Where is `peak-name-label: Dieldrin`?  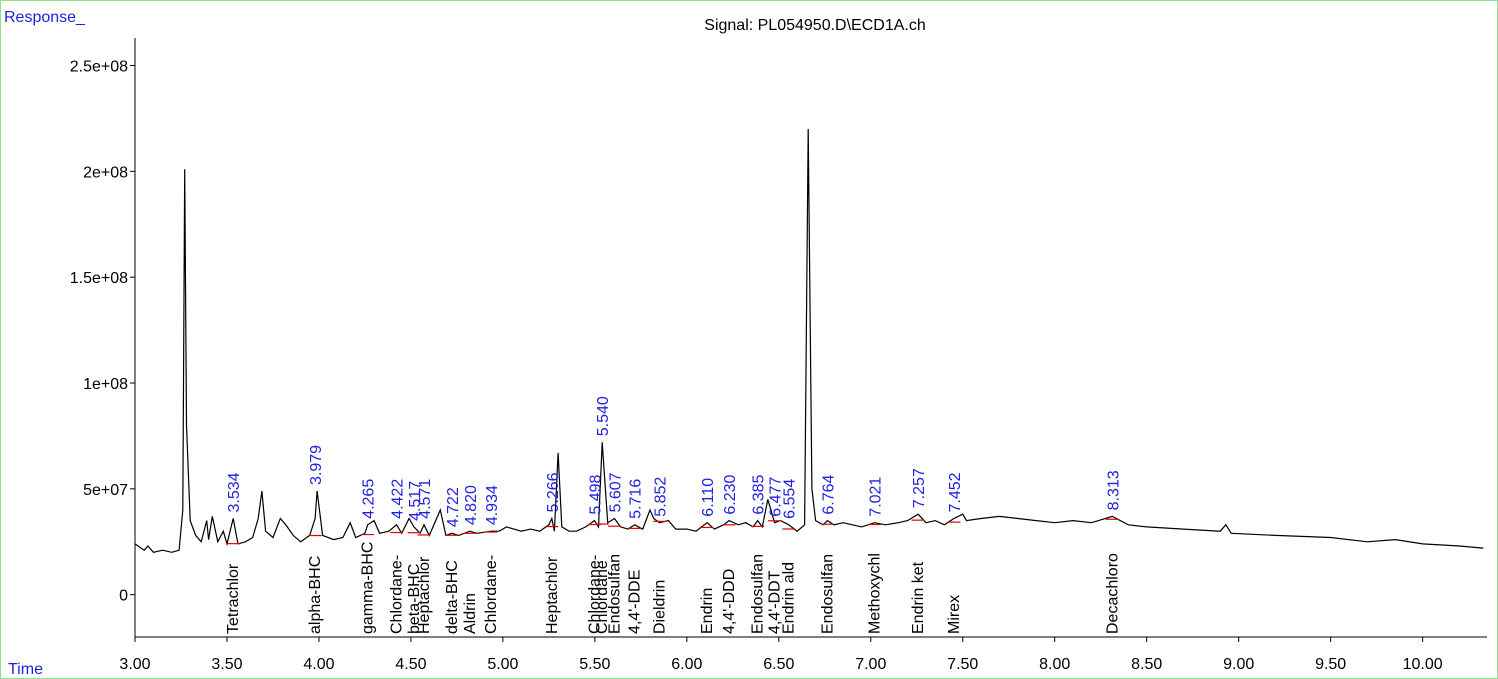
peak-name-label: Dieldrin is located at coordinates (660, 607).